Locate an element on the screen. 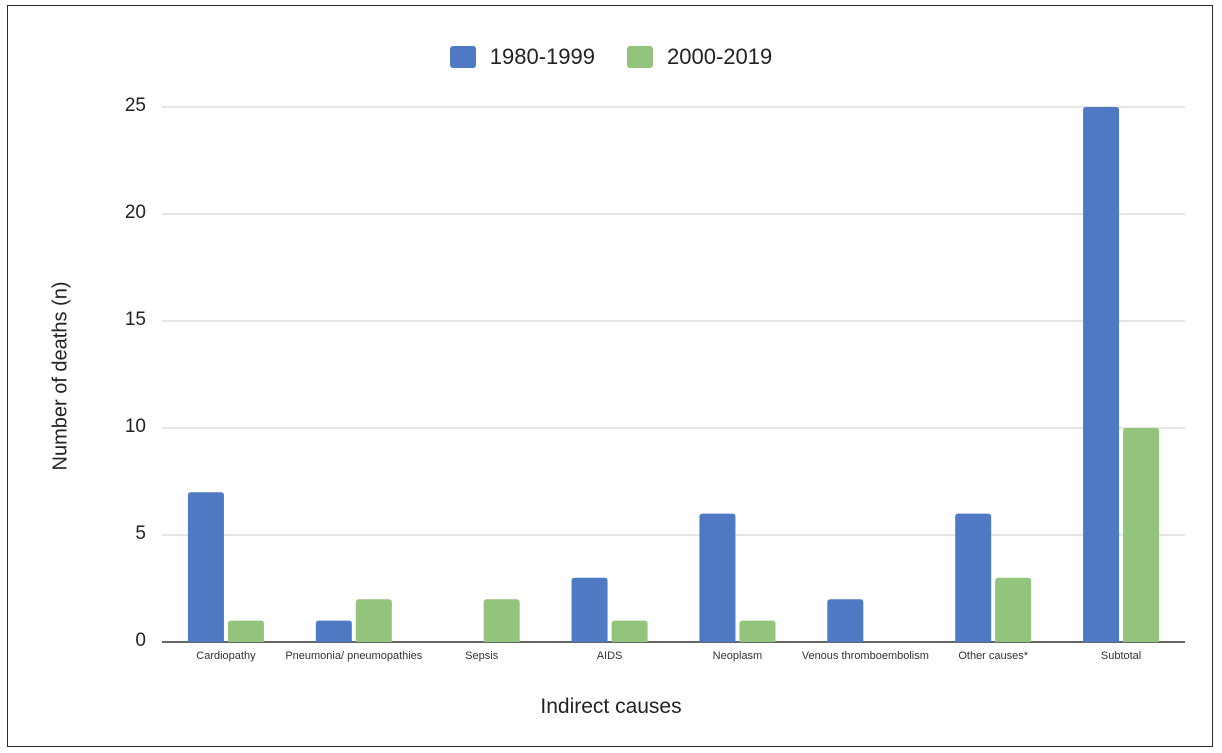 Image resolution: width=1222 pixels, height=753 pixels. y-tick-label: 15 is located at coordinates (135, 319).